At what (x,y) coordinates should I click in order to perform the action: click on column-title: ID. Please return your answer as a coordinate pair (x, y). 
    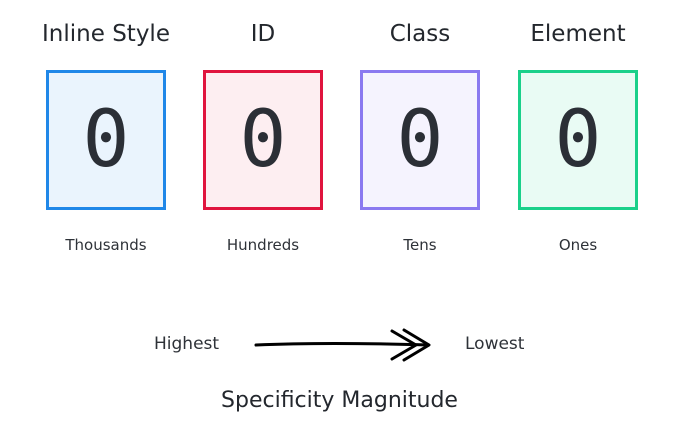
    Looking at the image, I should click on (263, 34).